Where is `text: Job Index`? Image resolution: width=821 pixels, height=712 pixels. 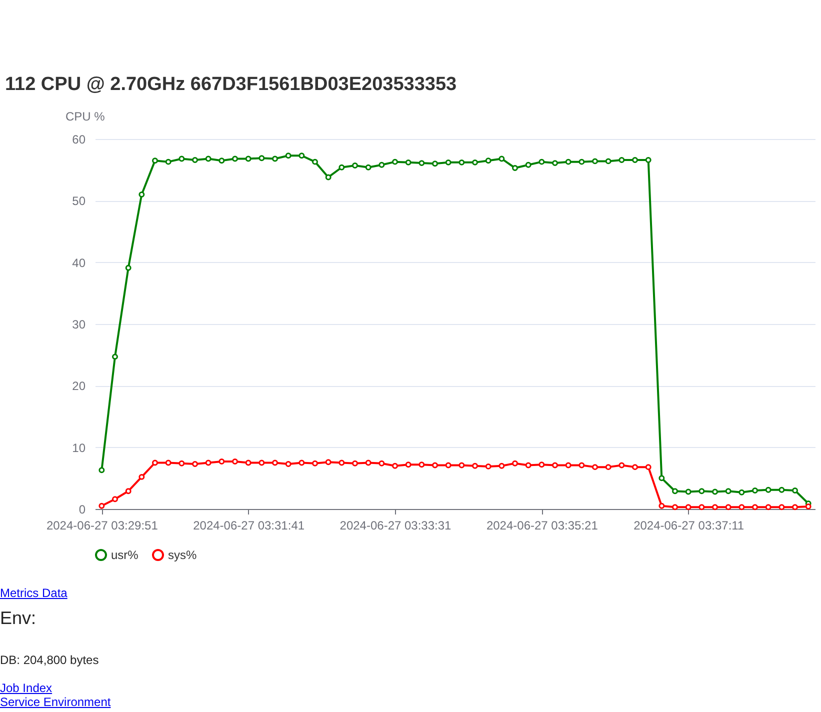 text: Job Index is located at coordinates (27, 688).